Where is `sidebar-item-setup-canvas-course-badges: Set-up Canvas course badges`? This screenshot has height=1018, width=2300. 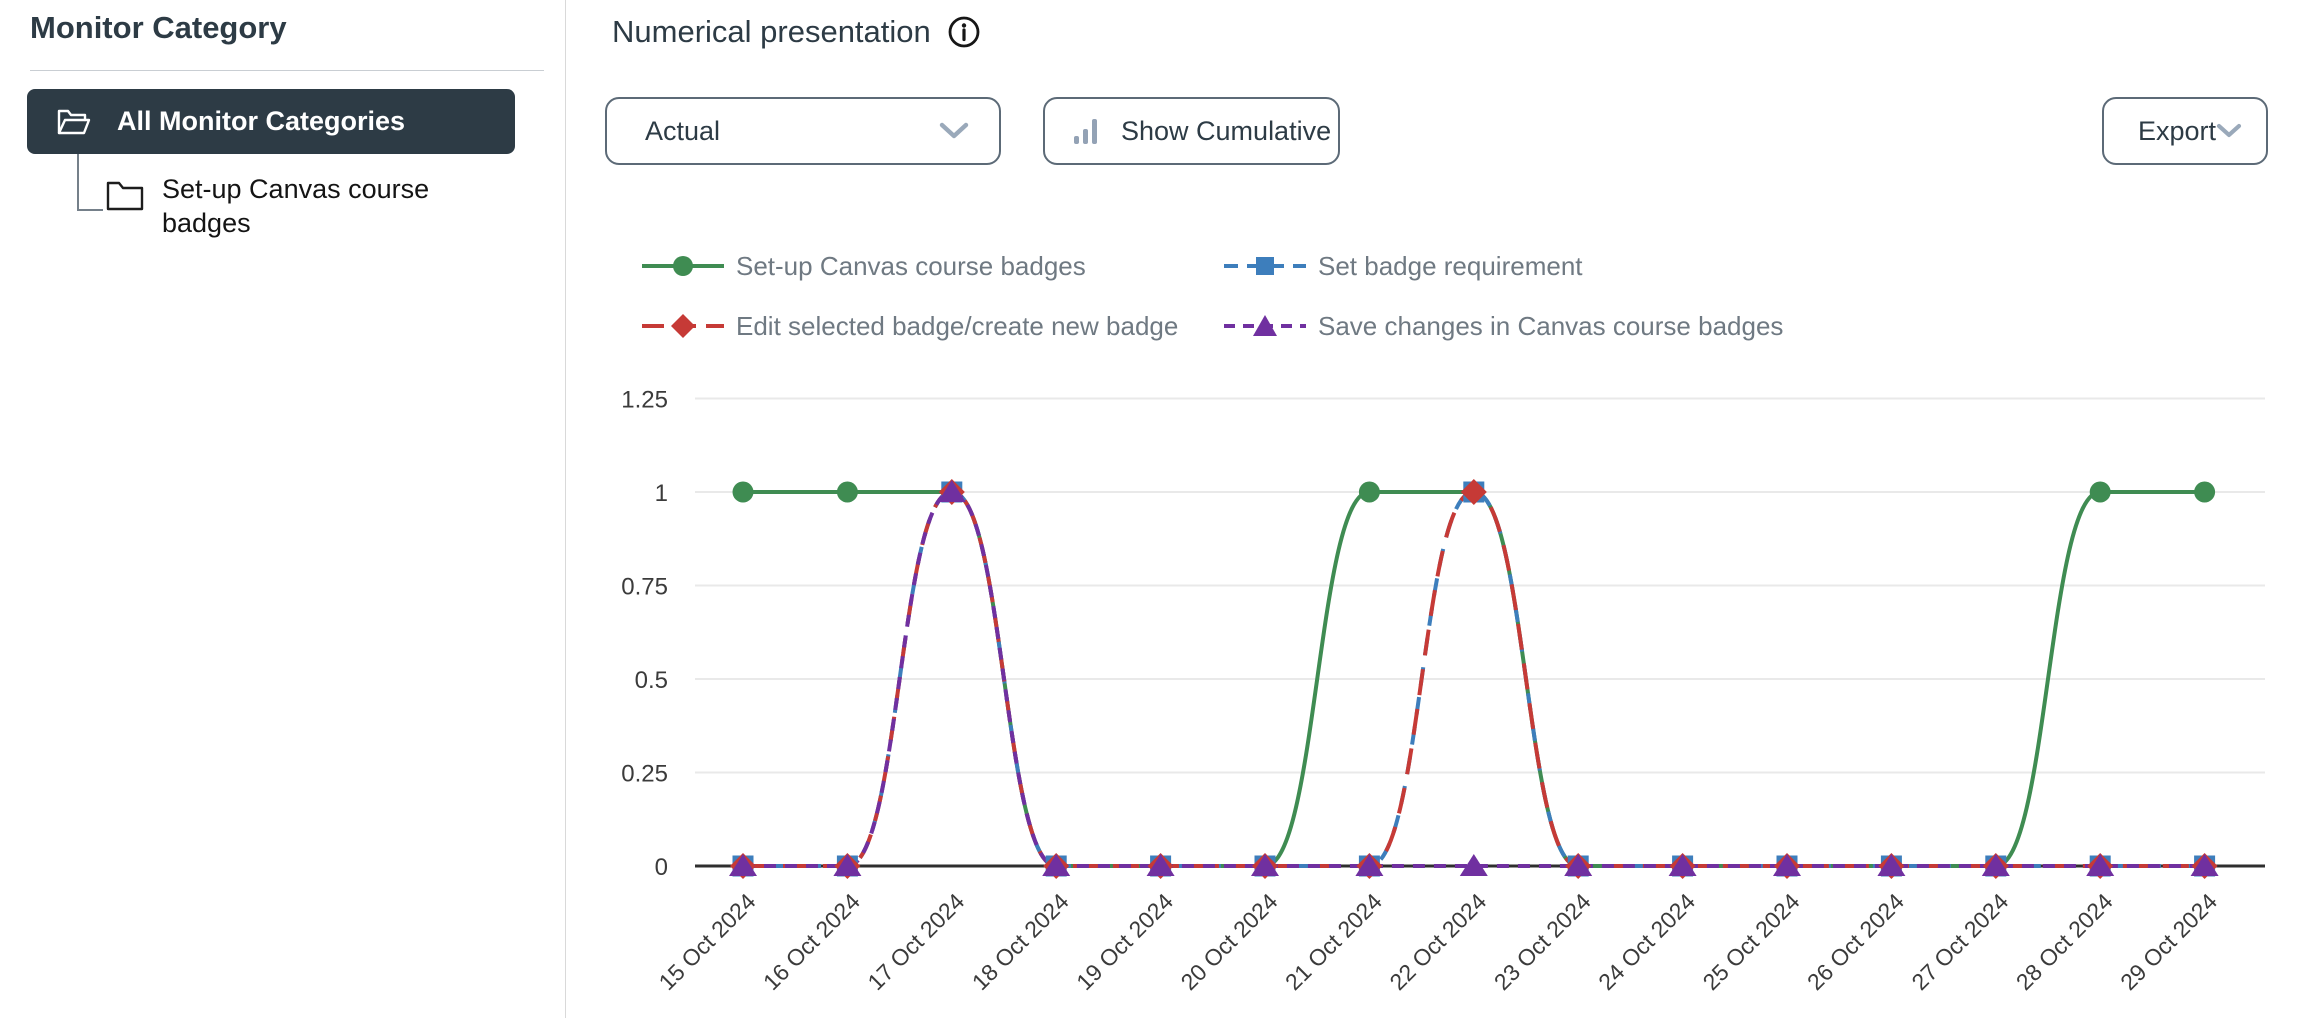 sidebar-item-setup-canvas-course-badges: Set-up Canvas course badges is located at coordinates (290, 207).